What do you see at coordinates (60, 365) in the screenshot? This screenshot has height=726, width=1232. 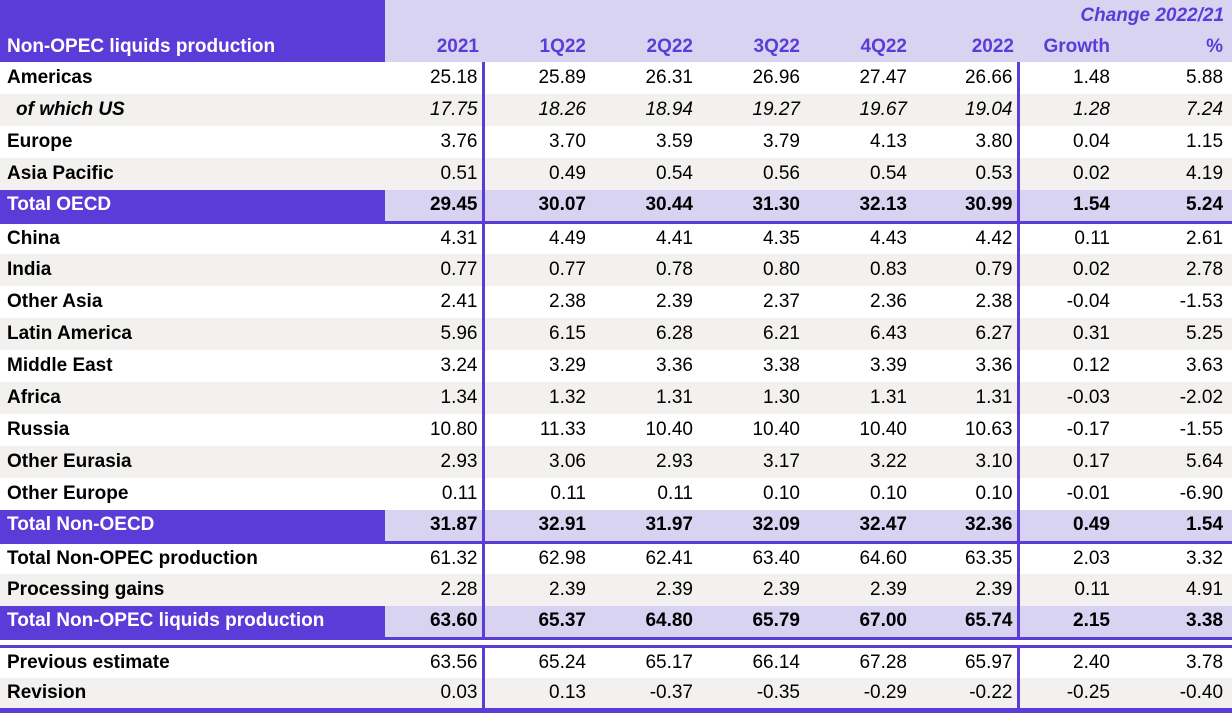 I see `row-label: Middle East` at bounding box center [60, 365].